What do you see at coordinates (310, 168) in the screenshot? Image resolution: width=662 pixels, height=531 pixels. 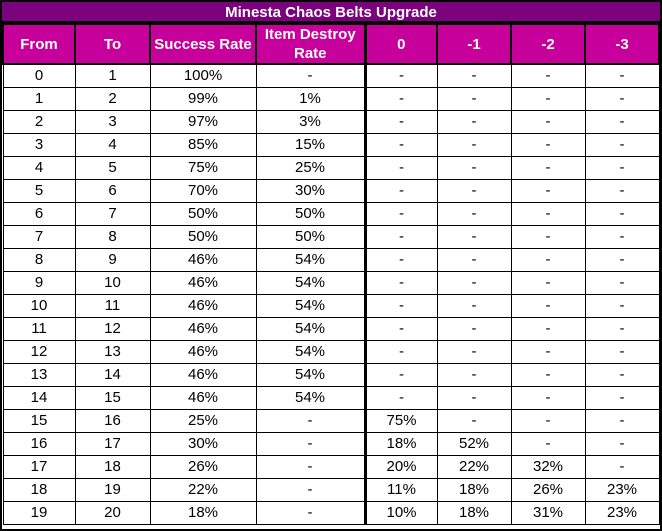 I see `cell: 25%` at bounding box center [310, 168].